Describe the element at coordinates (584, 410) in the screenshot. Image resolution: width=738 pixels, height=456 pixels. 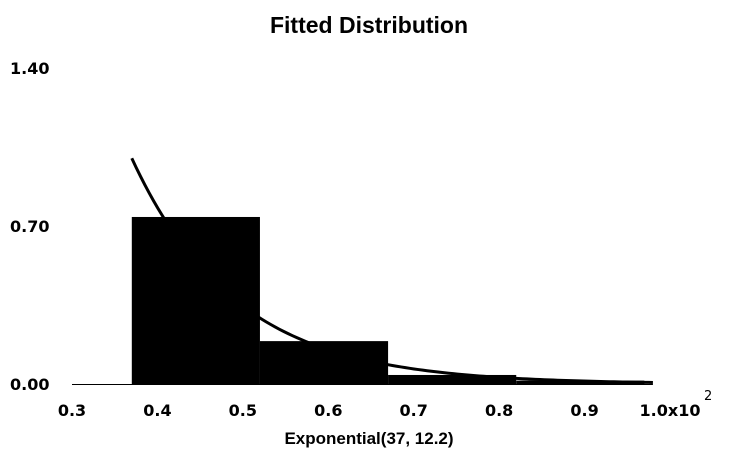
I see `x-tick-label: 0.9` at that location.